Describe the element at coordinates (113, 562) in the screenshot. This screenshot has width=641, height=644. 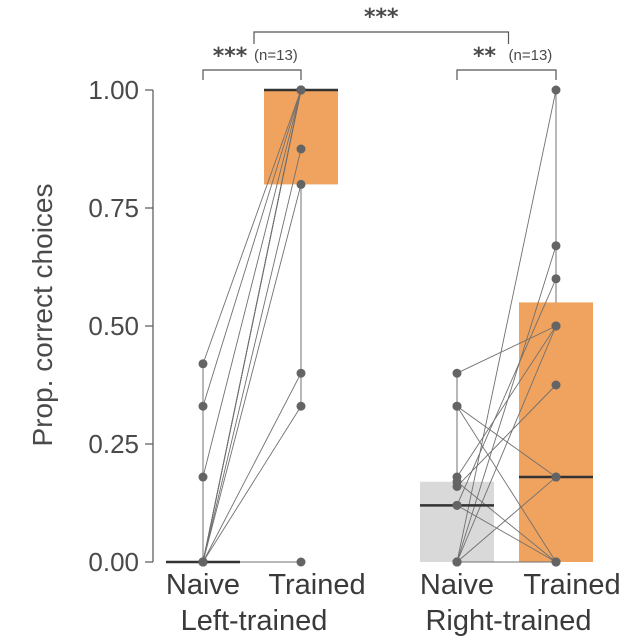
I see `y-tick-label: 0.00` at that location.